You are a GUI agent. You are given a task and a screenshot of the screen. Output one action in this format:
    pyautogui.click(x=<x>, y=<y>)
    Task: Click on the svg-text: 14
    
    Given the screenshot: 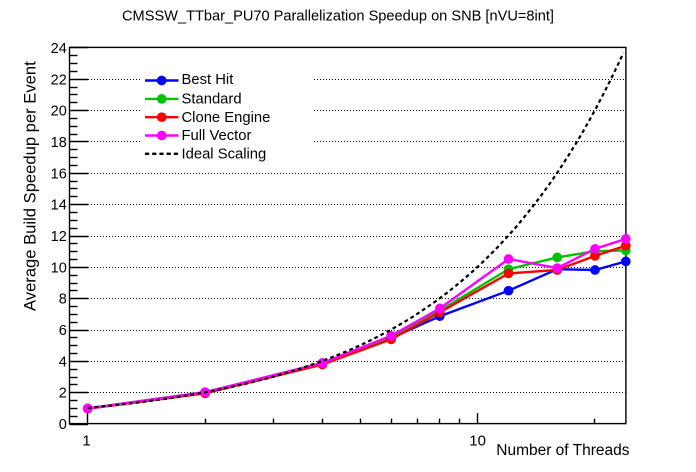 What is the action you would take?
    pyautogui.click(x=59, y=206)
    